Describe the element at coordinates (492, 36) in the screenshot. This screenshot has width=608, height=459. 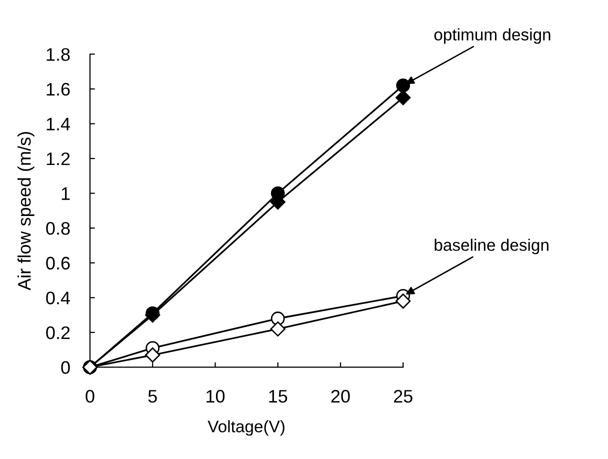
I see `annotation: optimum design` at that location.